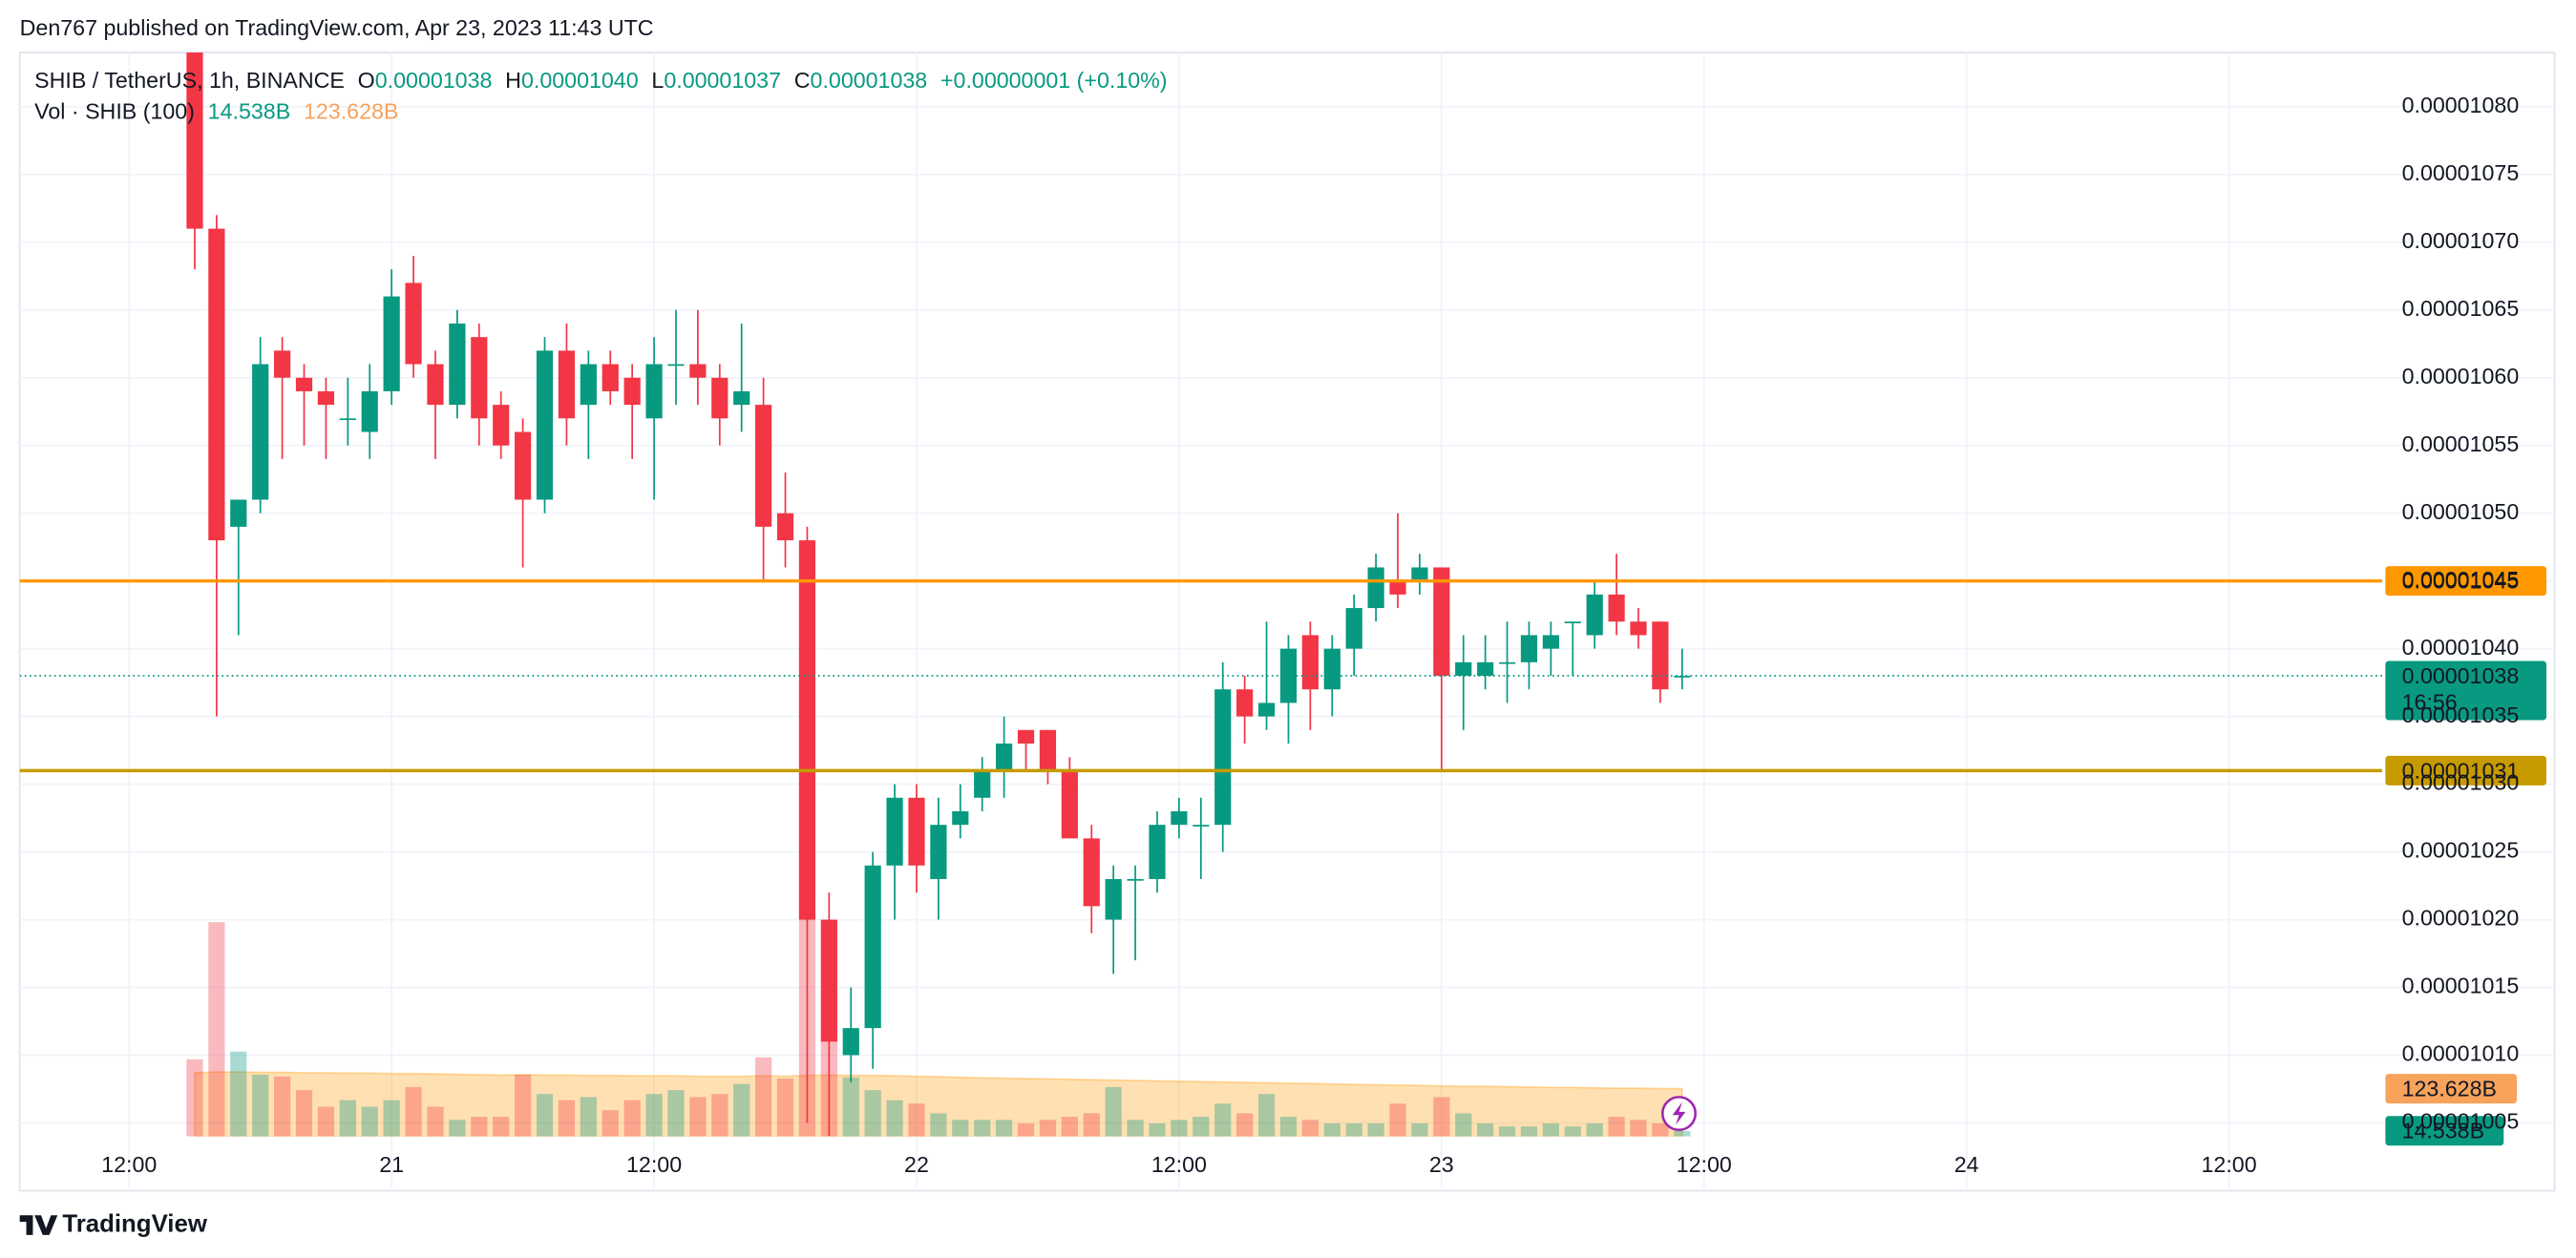 The image size is (2576, 1258). Describe the element at coordinates (2451, 1089) in the screenshot. I see `volume-ma-label-box` at that location.